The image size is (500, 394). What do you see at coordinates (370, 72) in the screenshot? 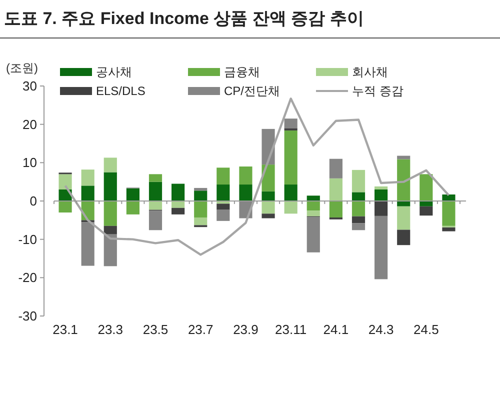
I see `legend-label: 회사채` at bounding box center [370, 72].